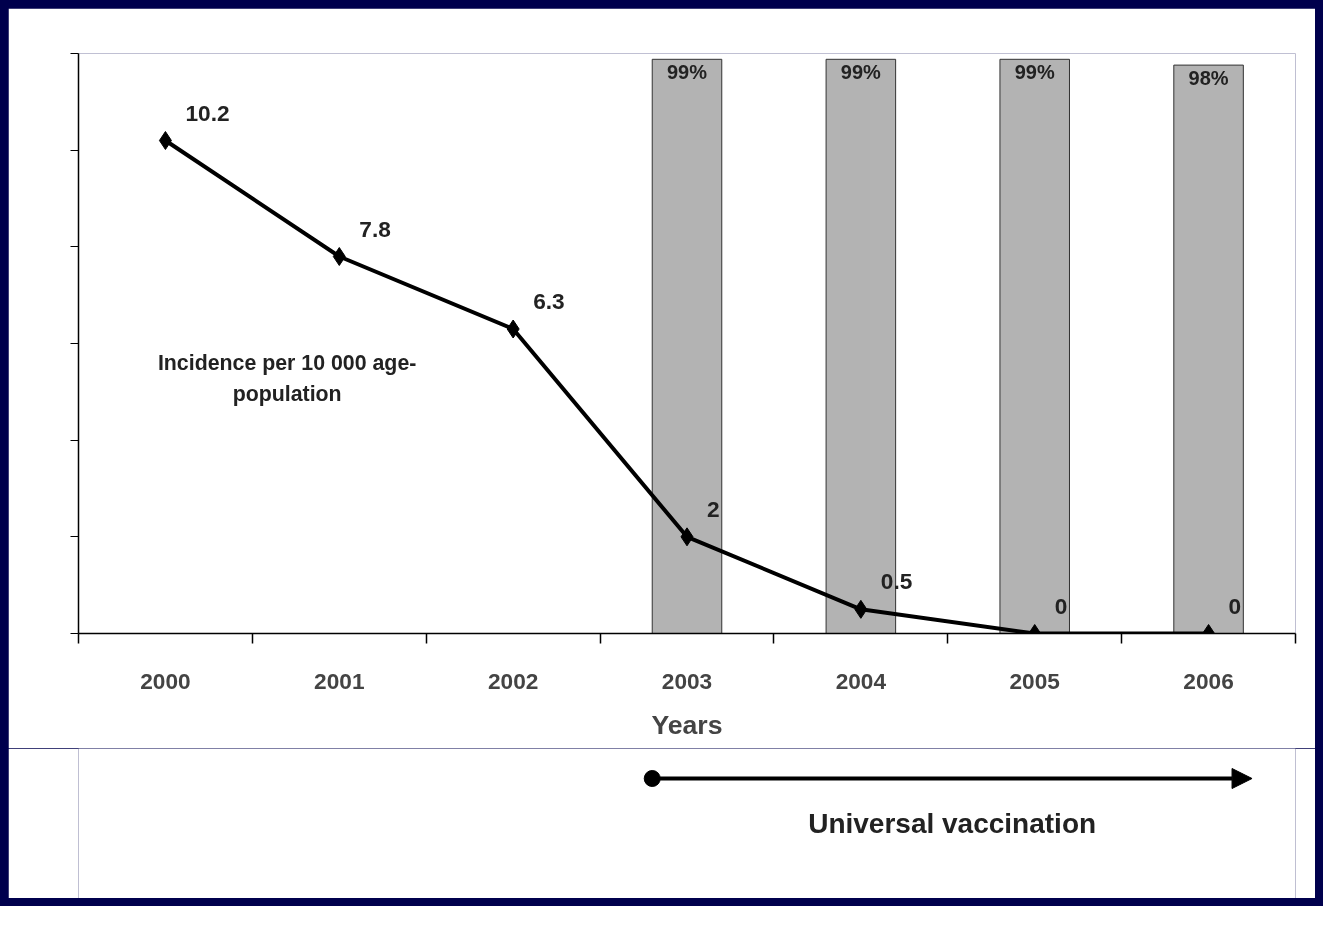 The height and width of the screenshot is (930, 1323). Describe the element at coordinates (1208, 680) in the screenshot. I see `x-tick-label: 2006` at that location.